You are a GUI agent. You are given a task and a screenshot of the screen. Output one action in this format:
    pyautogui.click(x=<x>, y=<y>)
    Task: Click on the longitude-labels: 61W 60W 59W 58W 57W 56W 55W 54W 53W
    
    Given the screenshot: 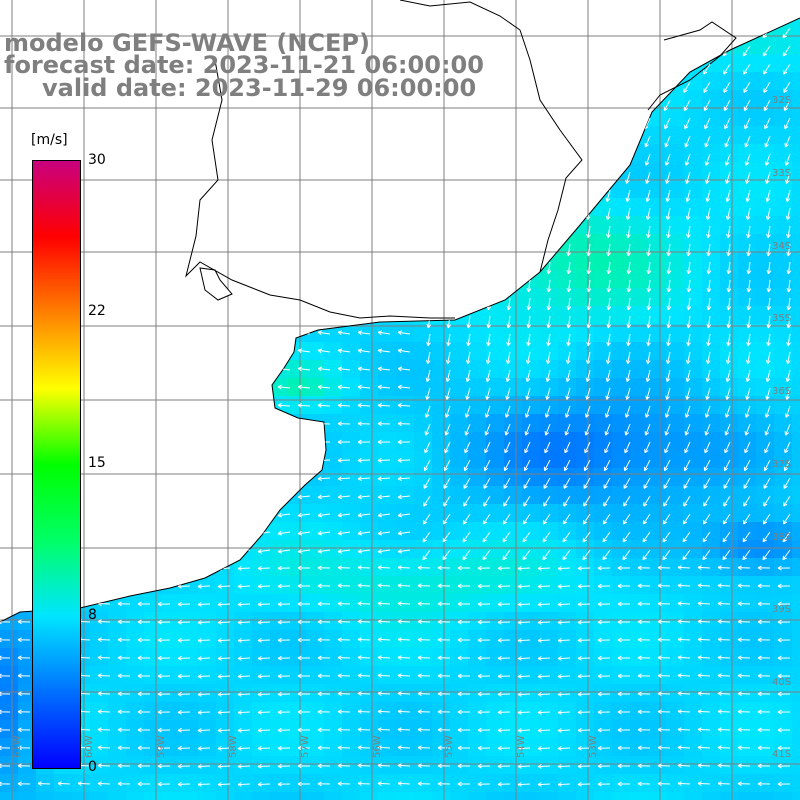 What is the action you would take?
    pyautogui.click(x=305, y=746)
    